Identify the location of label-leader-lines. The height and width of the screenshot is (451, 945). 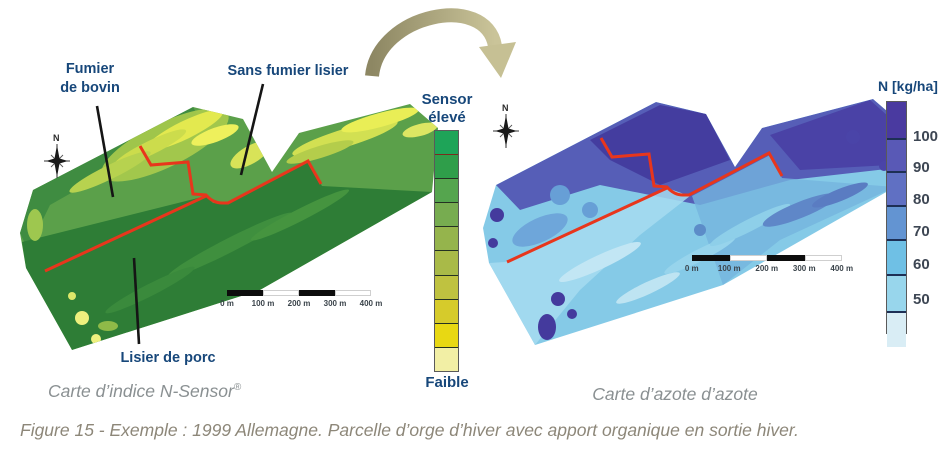
(180, 214).